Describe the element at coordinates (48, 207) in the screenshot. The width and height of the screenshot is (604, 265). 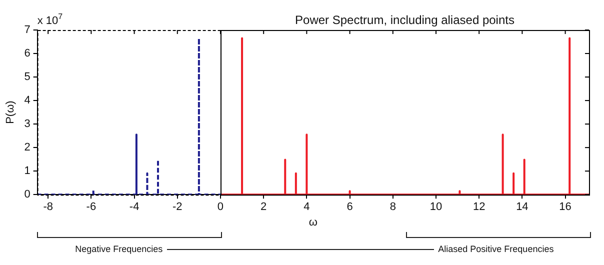
I see `x-tick-label: -8` at that location.